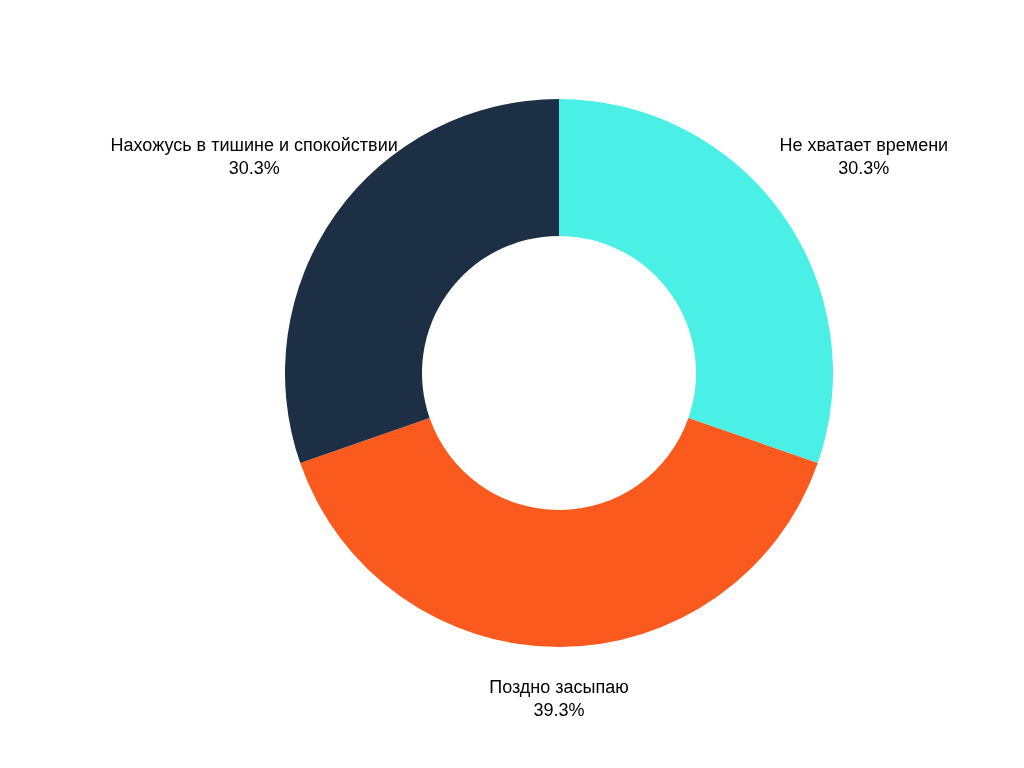  What do you see at coordinates (559, 710) in the screenshot?
I see `data-label: 39.3%` at bounding box center [559, 710].